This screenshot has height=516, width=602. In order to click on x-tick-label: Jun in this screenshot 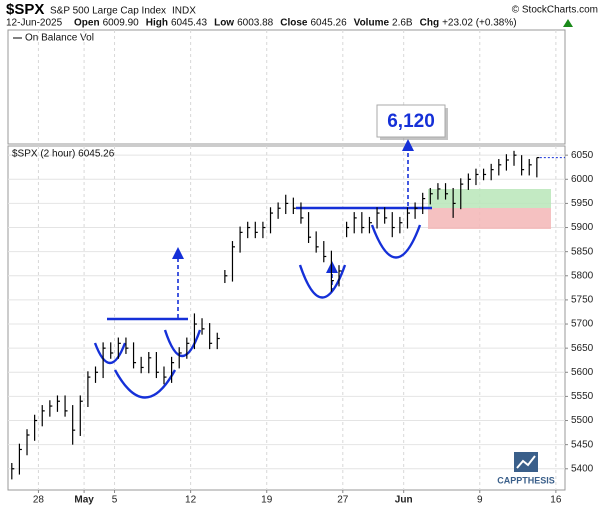, I will do `click(404, 500)`.